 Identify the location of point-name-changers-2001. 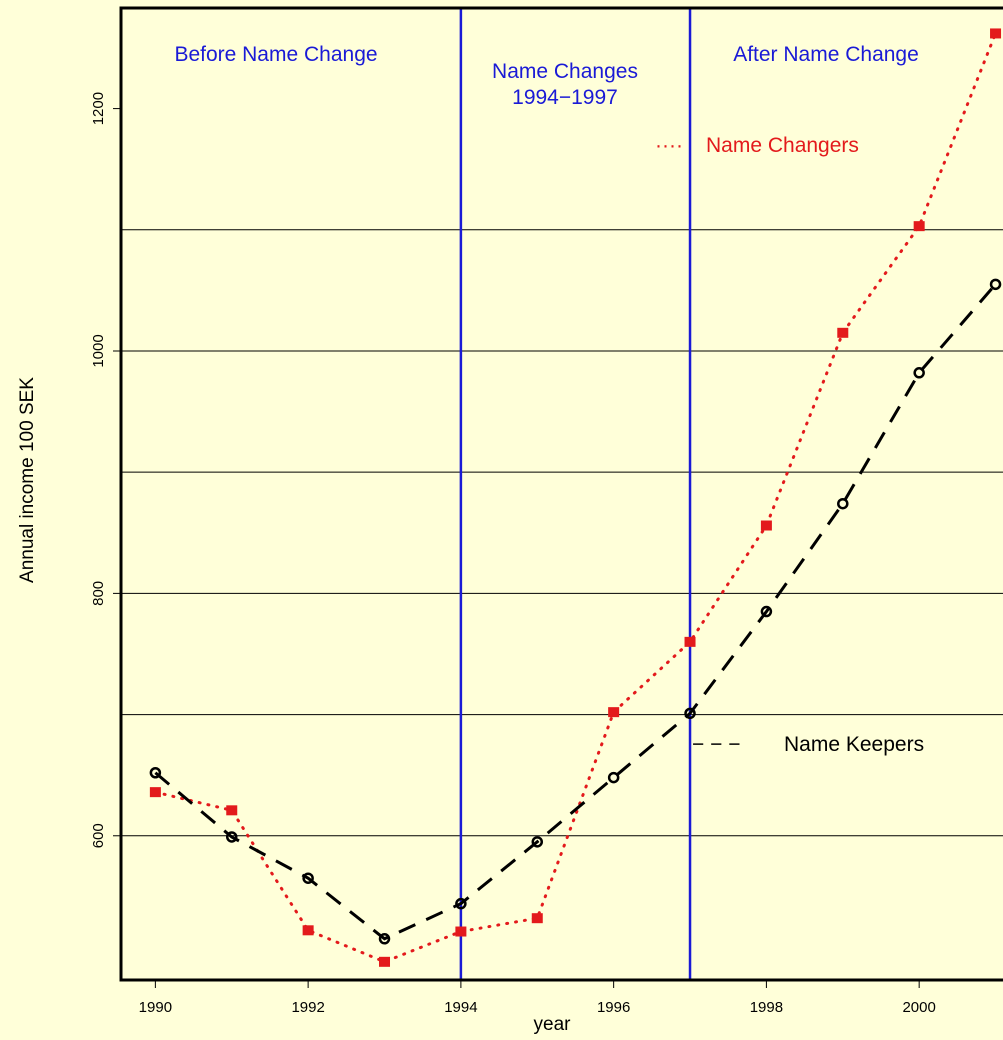
(996, 33).